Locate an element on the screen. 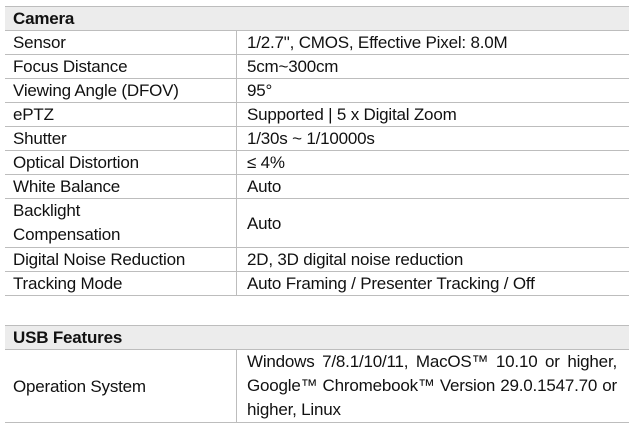 The width and height of the screenshot is (629, 425). table-row: Optical Distortion ≤ 4% is located at coordinates (317, 162).